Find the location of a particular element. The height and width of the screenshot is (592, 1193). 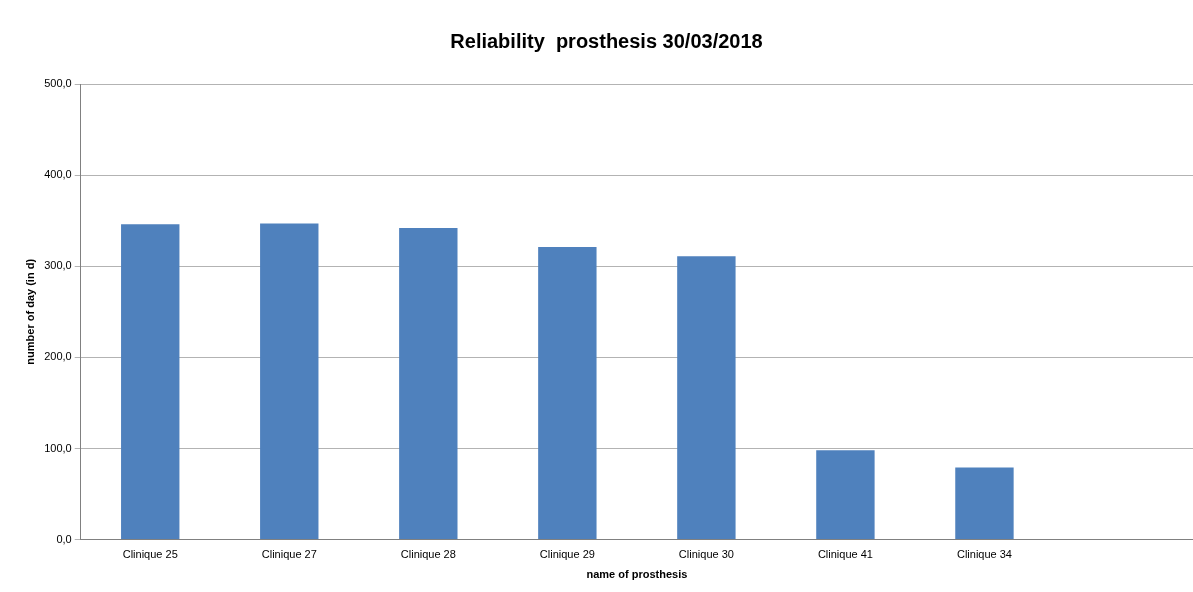

x-tick-label: Clinique 28 is located at coordinates (428, 554).